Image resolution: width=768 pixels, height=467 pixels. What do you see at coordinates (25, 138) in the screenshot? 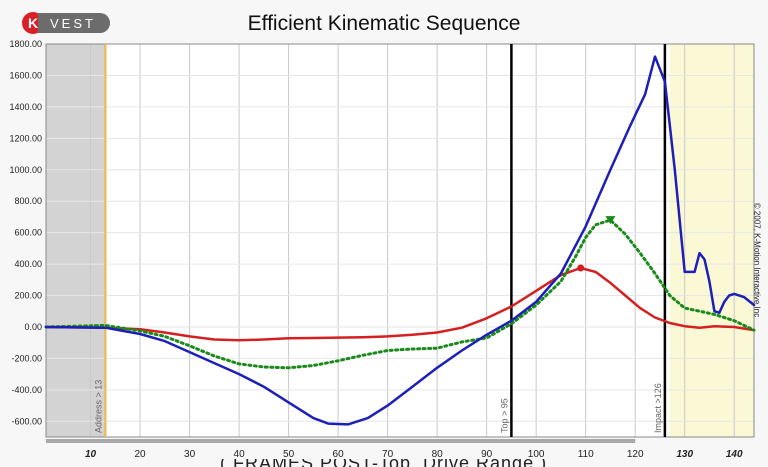
I see `y-tick-label: 1200.00` at bounding box center [25, 138].